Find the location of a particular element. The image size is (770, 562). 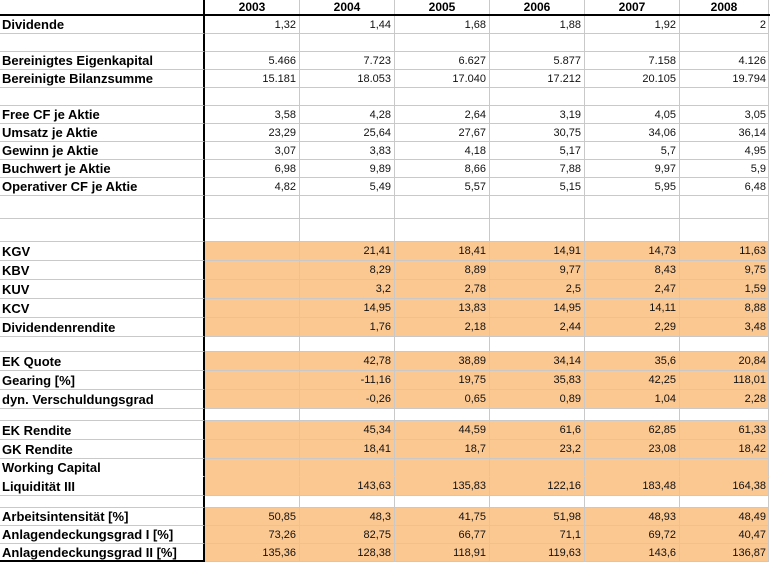

row-label-cell: Working Capital is located at coordinates (102, 468).